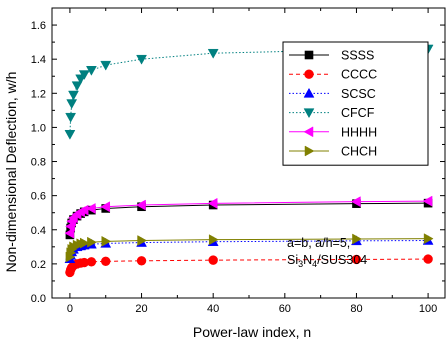 This screenshot has width=446, height=345. I want to click on legend-marker-ssss, so click(309, 55).